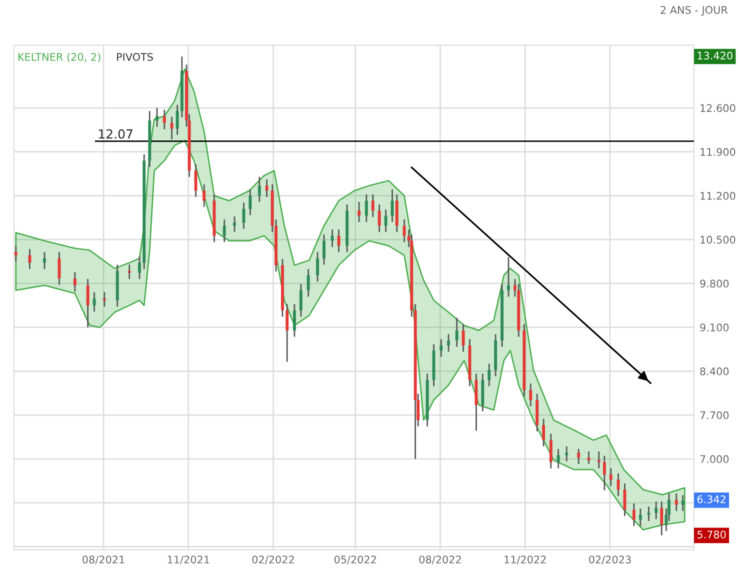 The image size is (739, 580). I want to click on x-tick-label: 02/2022, so click(273, 560).